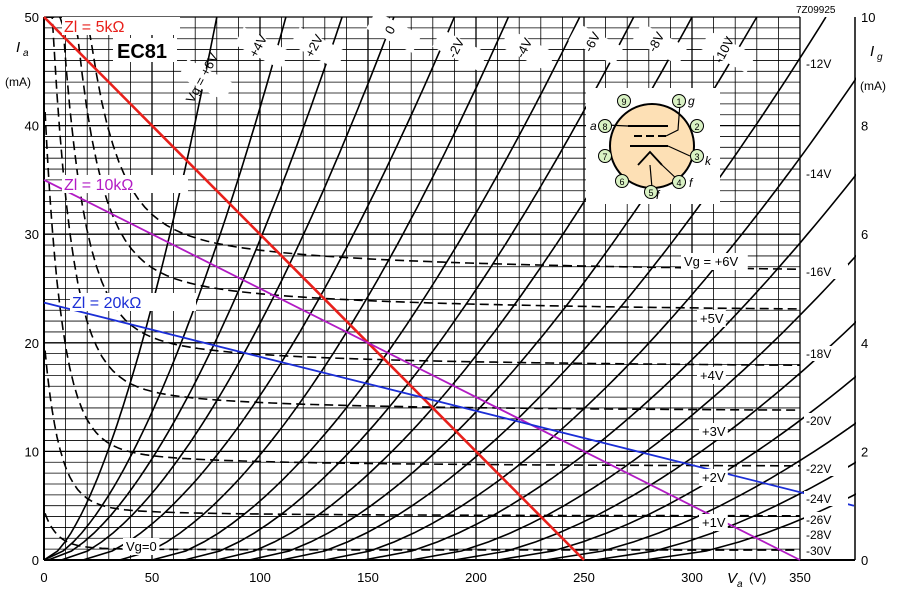 The width and height of the screenshot is (900, 604). Describe the element at coordinates (700, 491) in the screenshot. I see `plate-curve` at that location.